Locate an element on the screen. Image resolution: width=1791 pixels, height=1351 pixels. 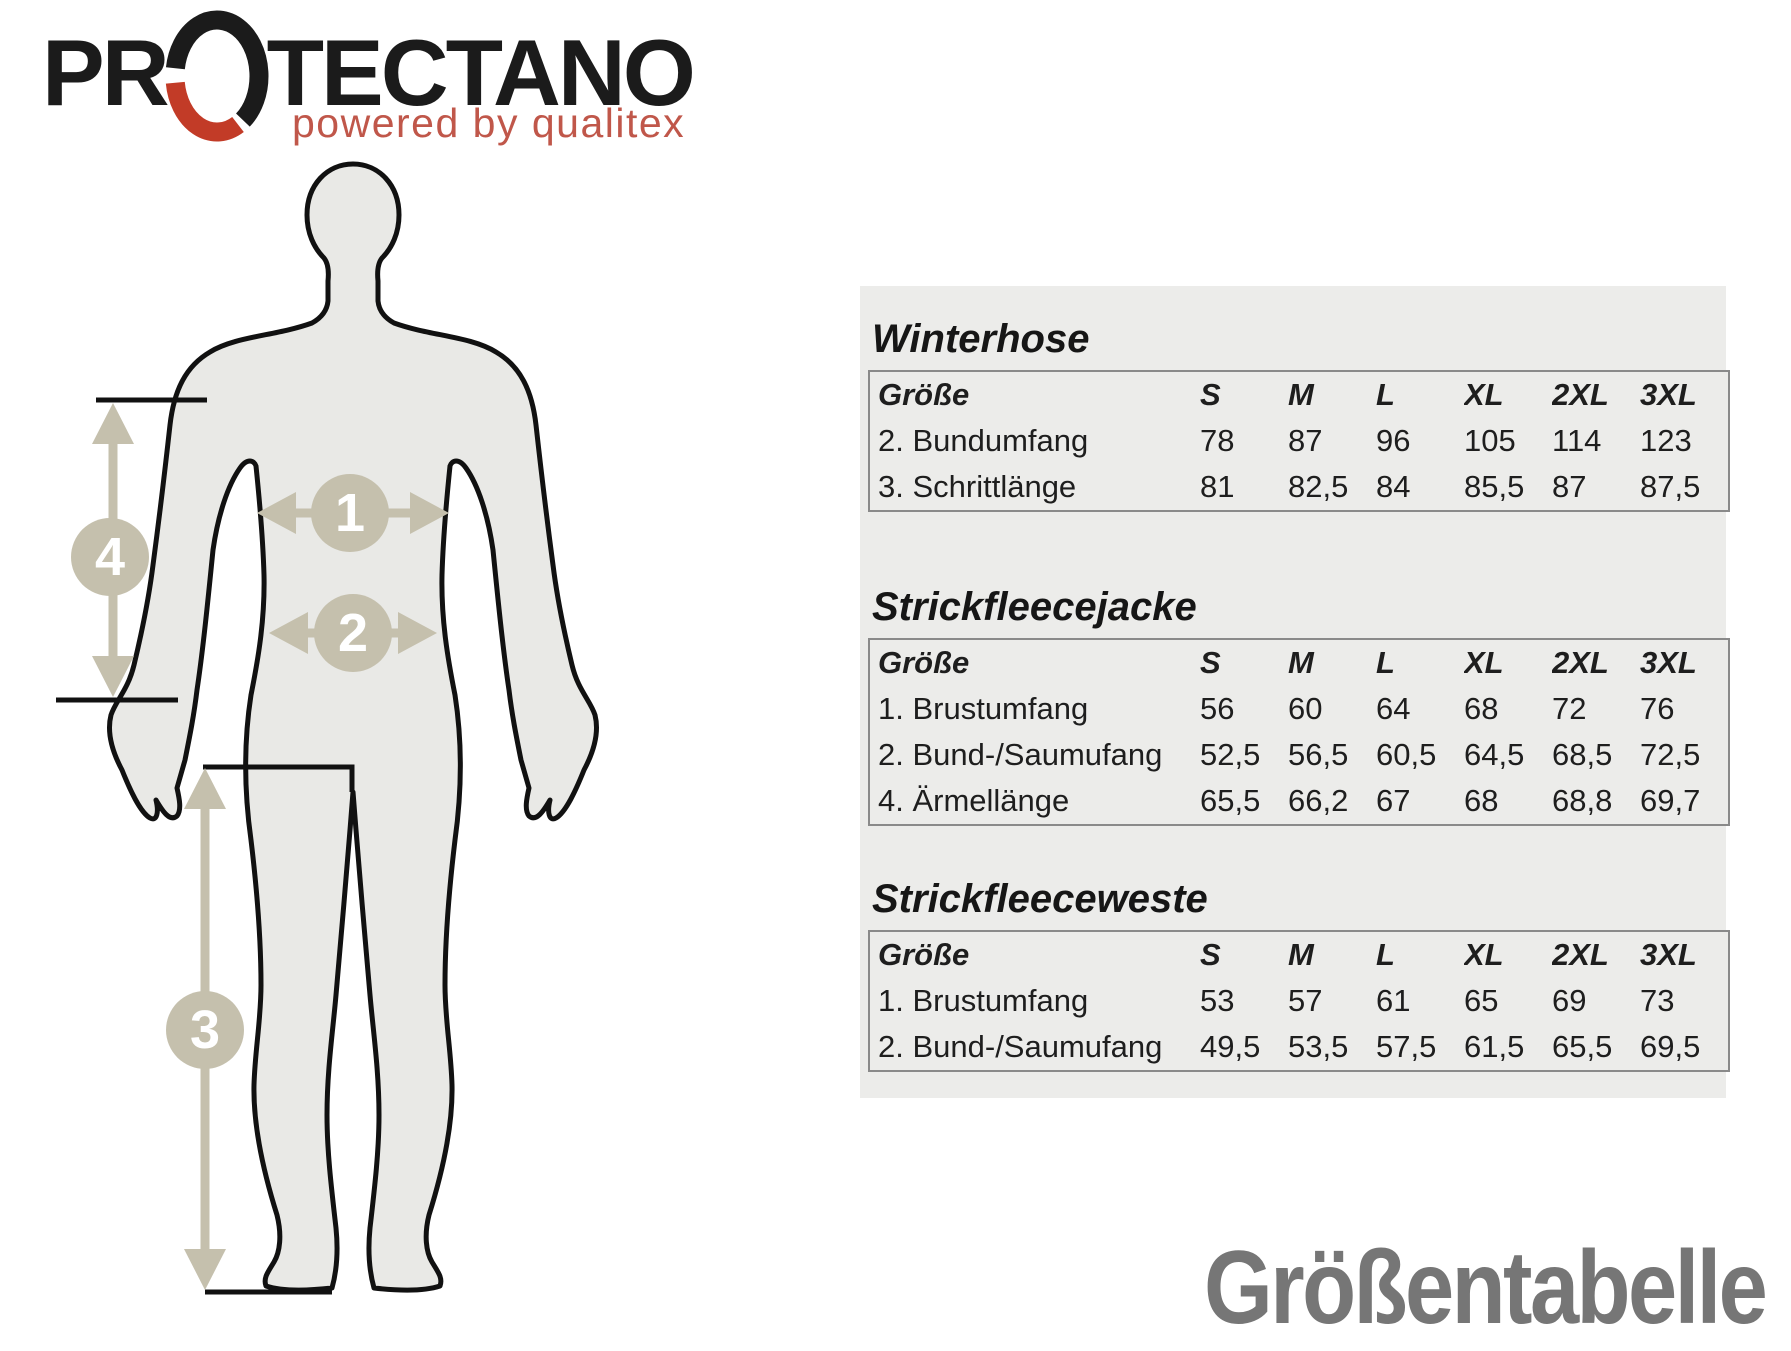
table-cell: 64 is located at coordinates (1393, 708).